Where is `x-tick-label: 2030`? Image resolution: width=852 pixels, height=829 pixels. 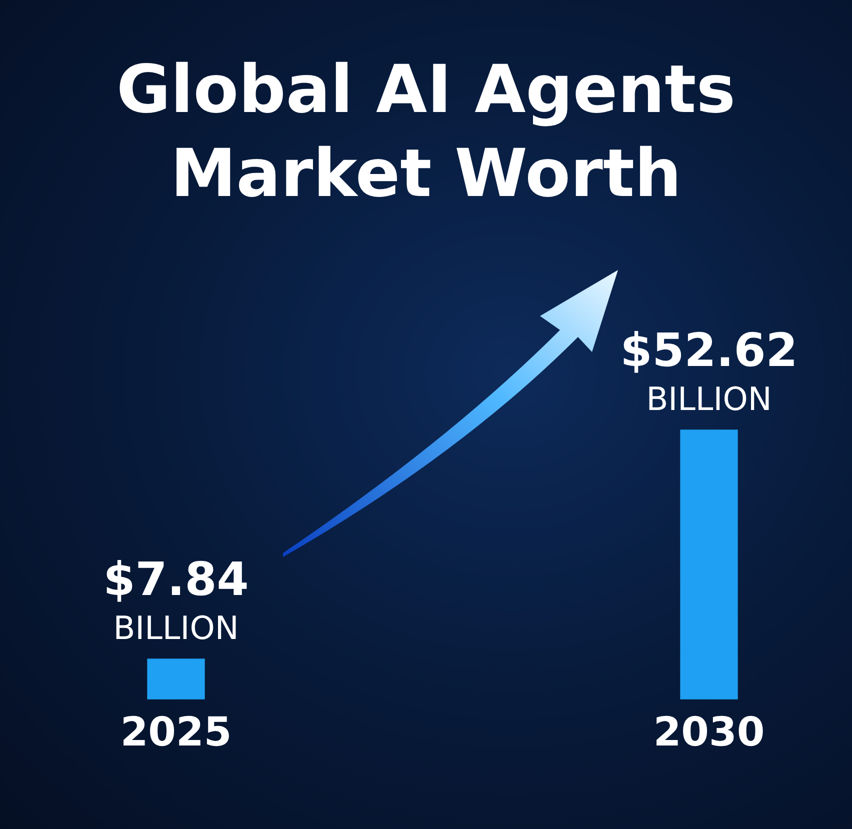
x-tick-label: 2030 is located at coordinates (709, 732).